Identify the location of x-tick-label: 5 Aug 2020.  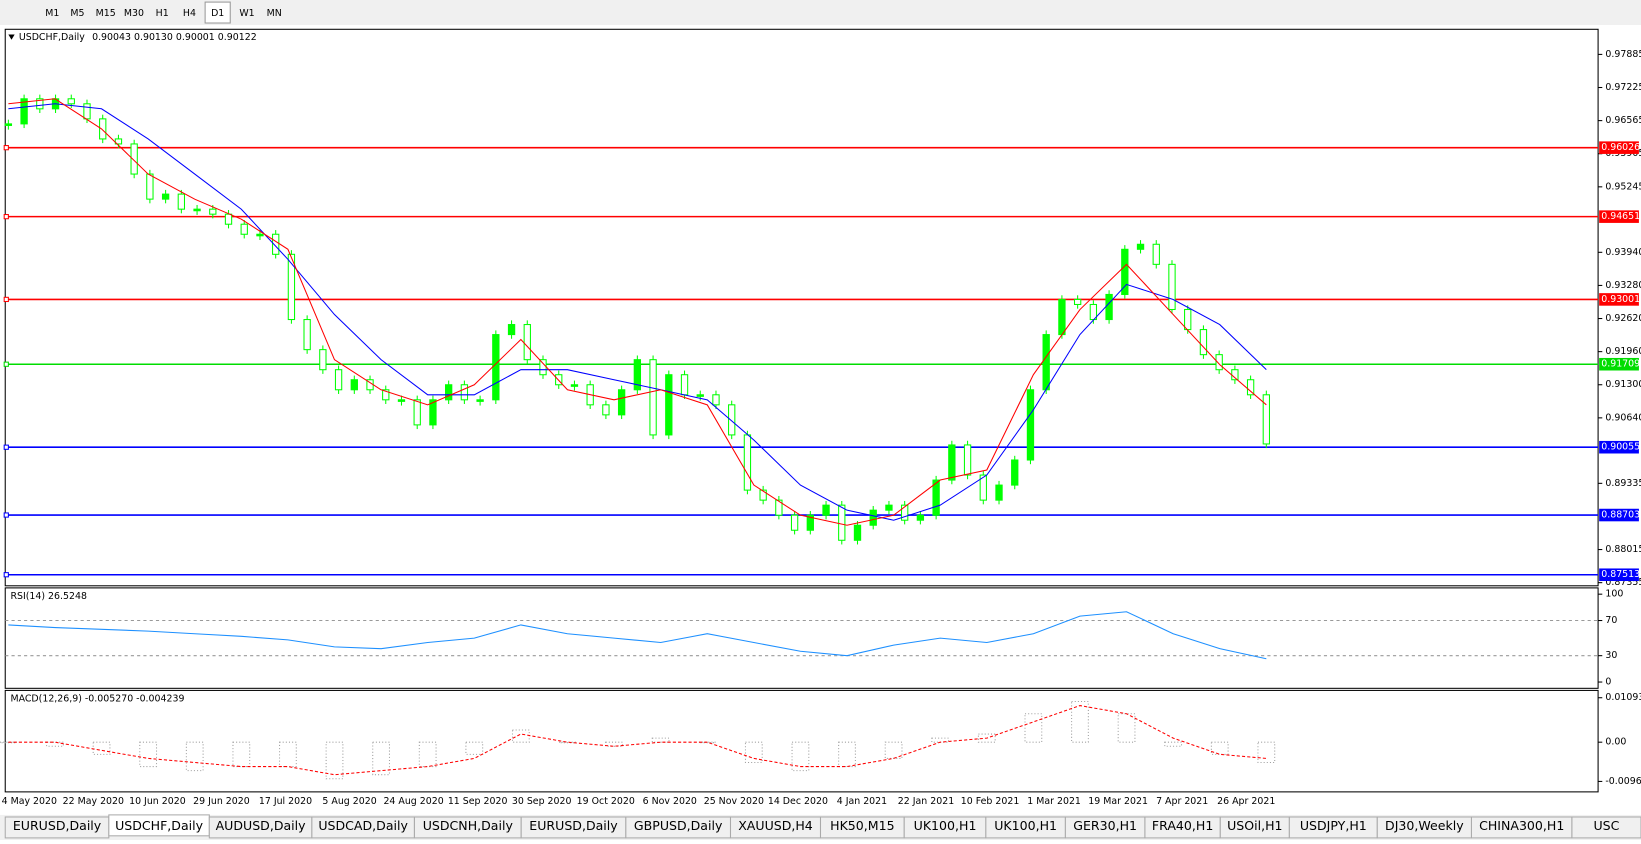
(349, 801).